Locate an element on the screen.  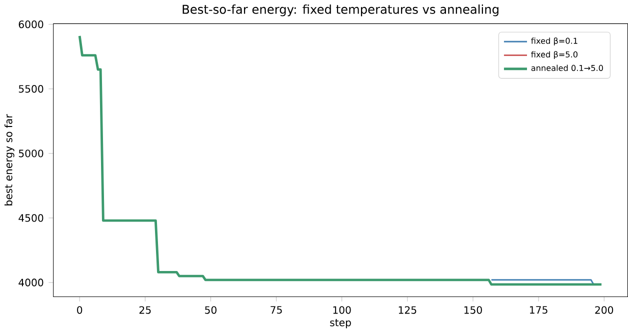
legend-label: fixed β=5.0 is located at coordinates (554, 55).